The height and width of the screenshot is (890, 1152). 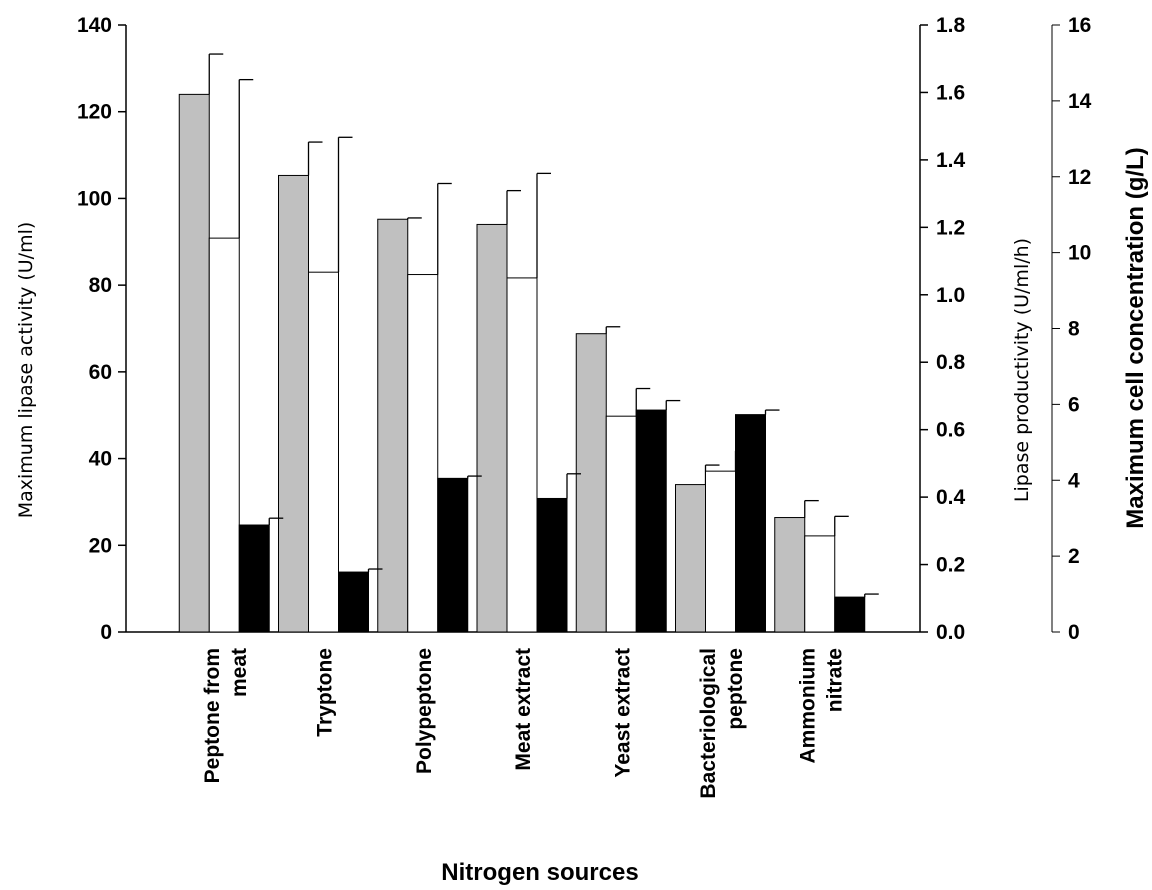 What do you see at coordinates (100, 285) in the screenshot?
I see `left-tick-label: 80` at bounding box center [100, 285].